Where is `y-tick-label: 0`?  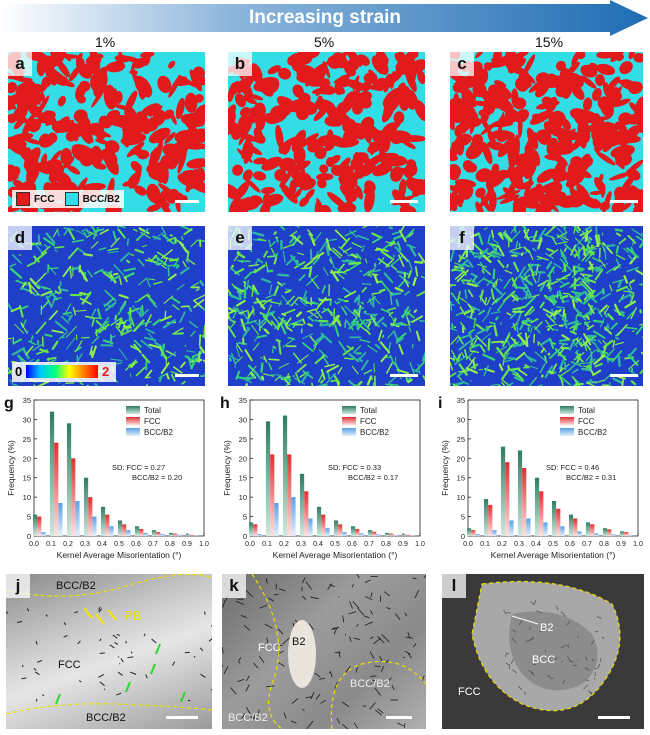
y-tick-label: 0 is located at coordinates (29, 536).